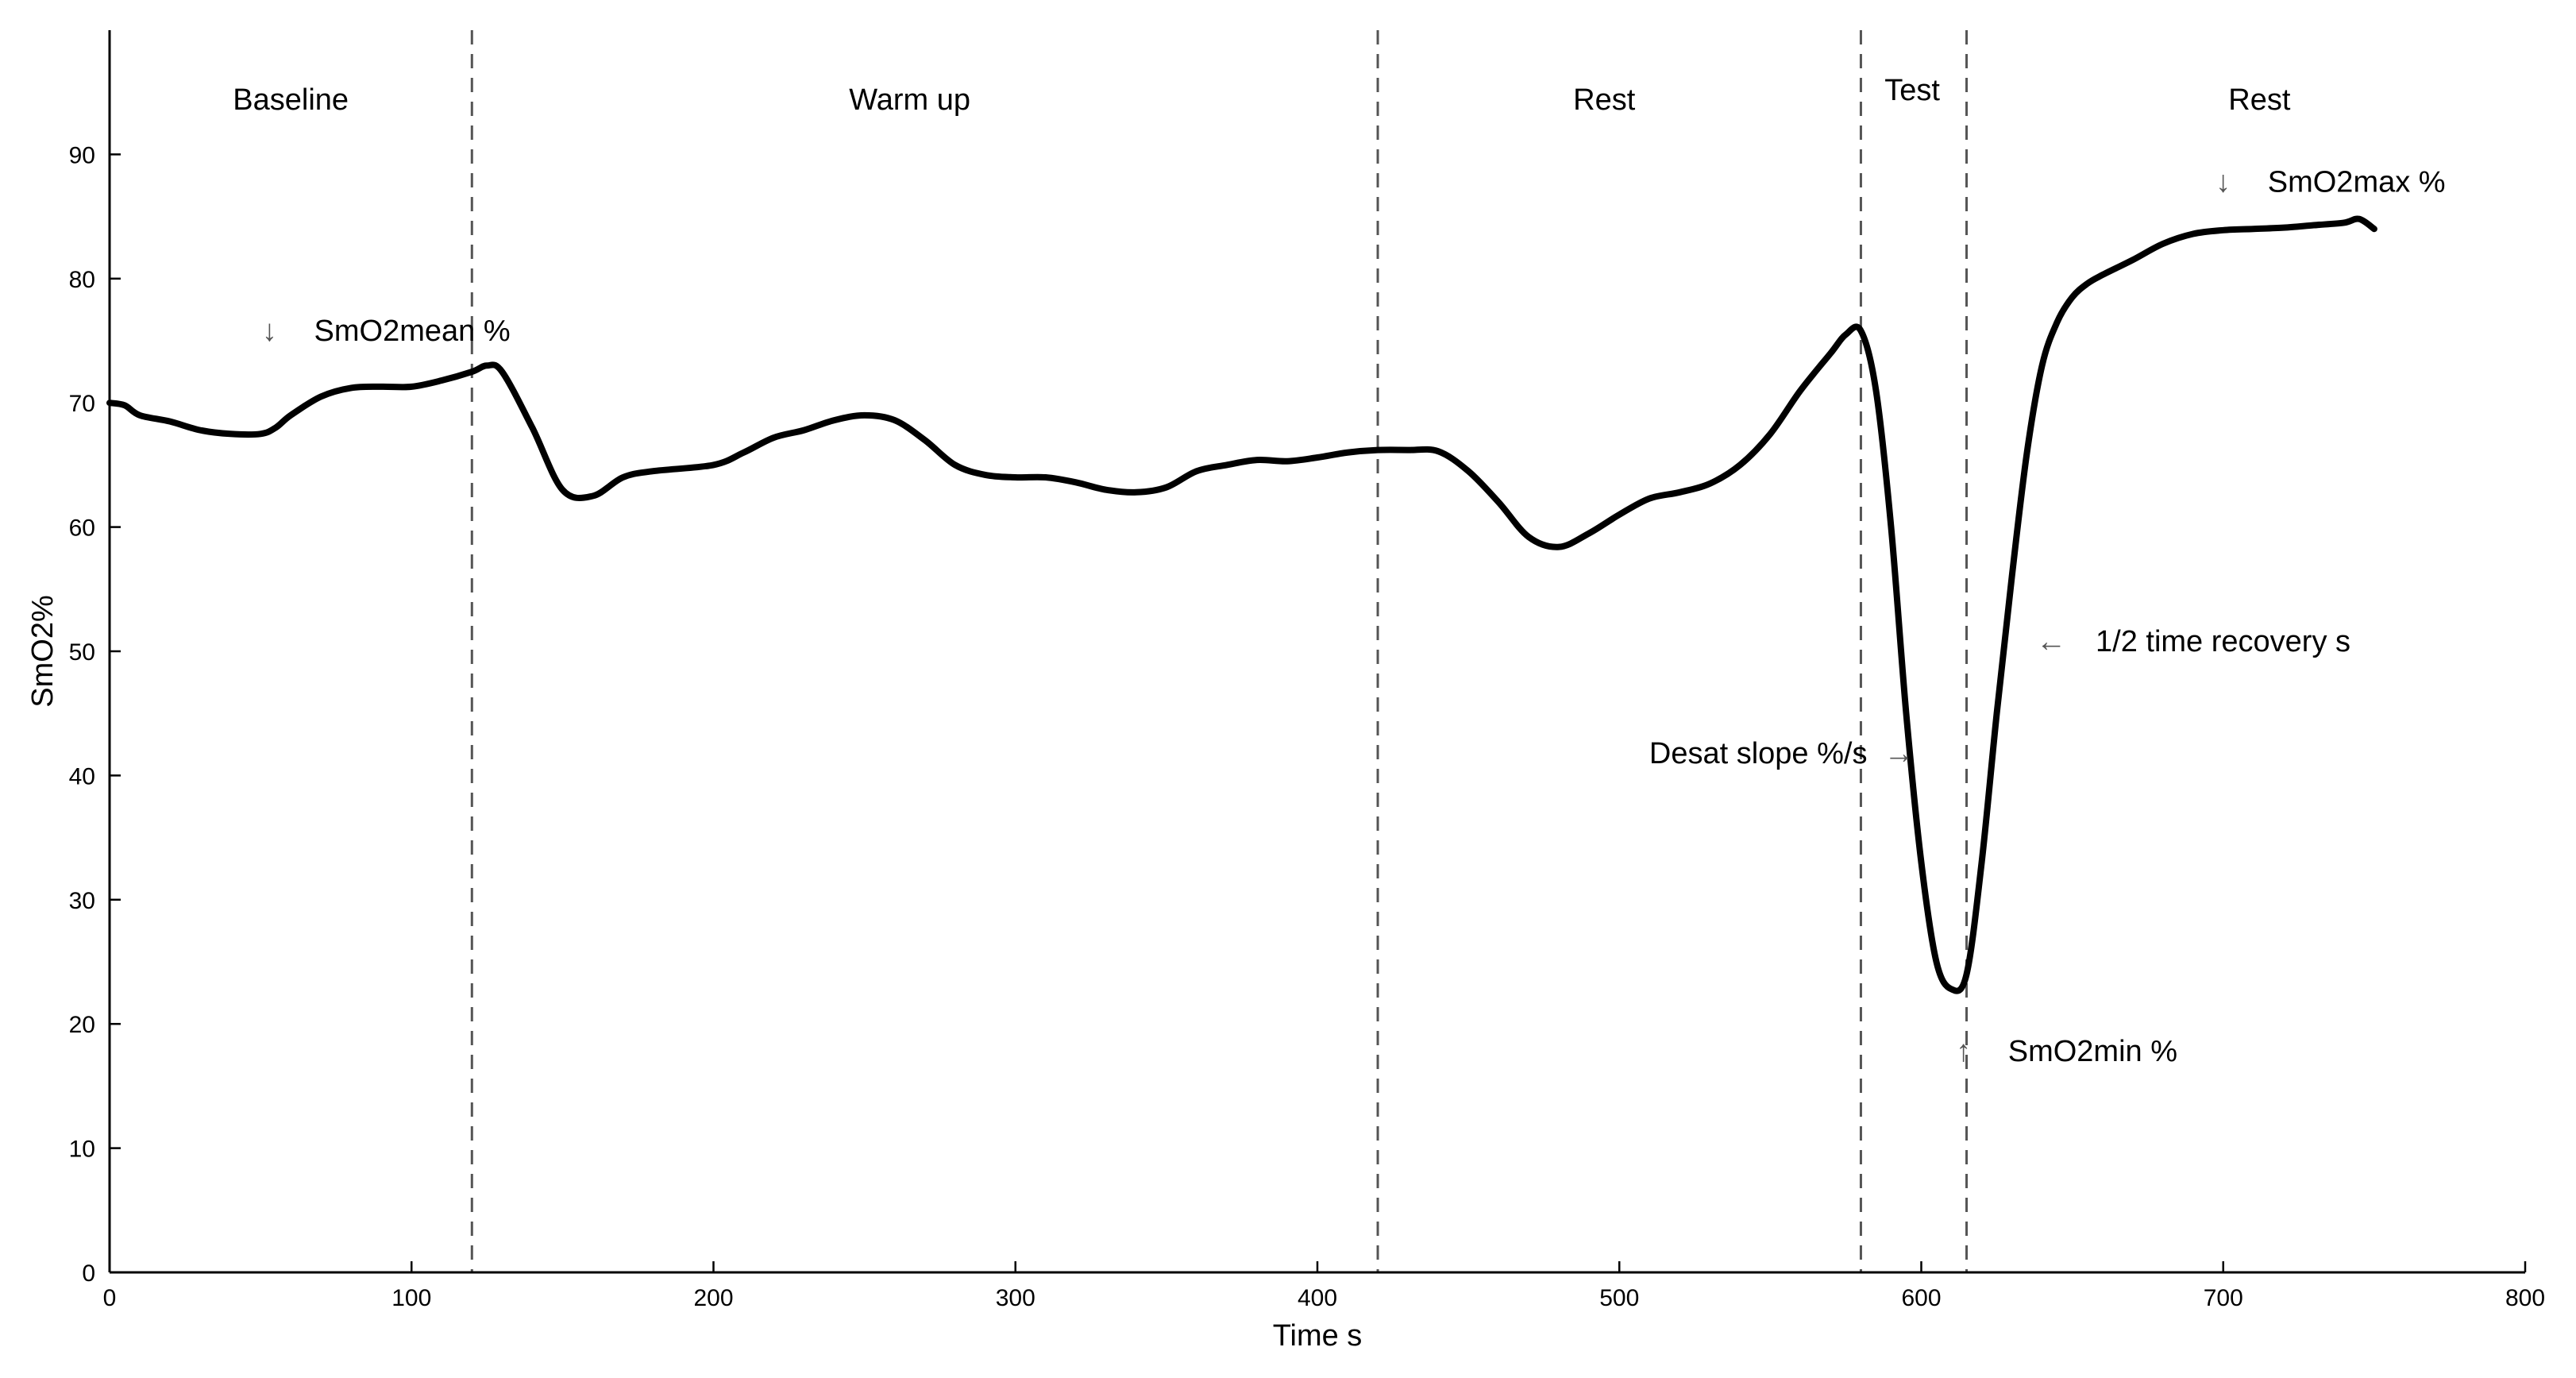 This screenshot has width=2576, height=1378. Describe the element at coordinates (110, 1298) in the screenshot. I see `x-tick-label: 0` at that location.